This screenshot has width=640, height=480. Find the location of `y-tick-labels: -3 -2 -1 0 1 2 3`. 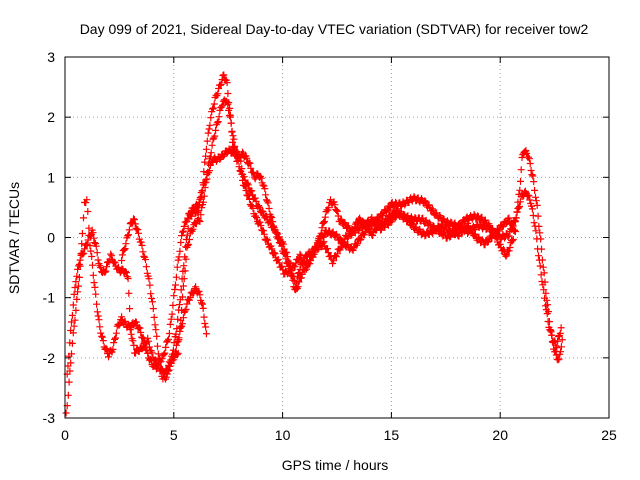

y-tick-labels: -3 -2 -1 0 1 2 3 is located at coordinates (49, 237).